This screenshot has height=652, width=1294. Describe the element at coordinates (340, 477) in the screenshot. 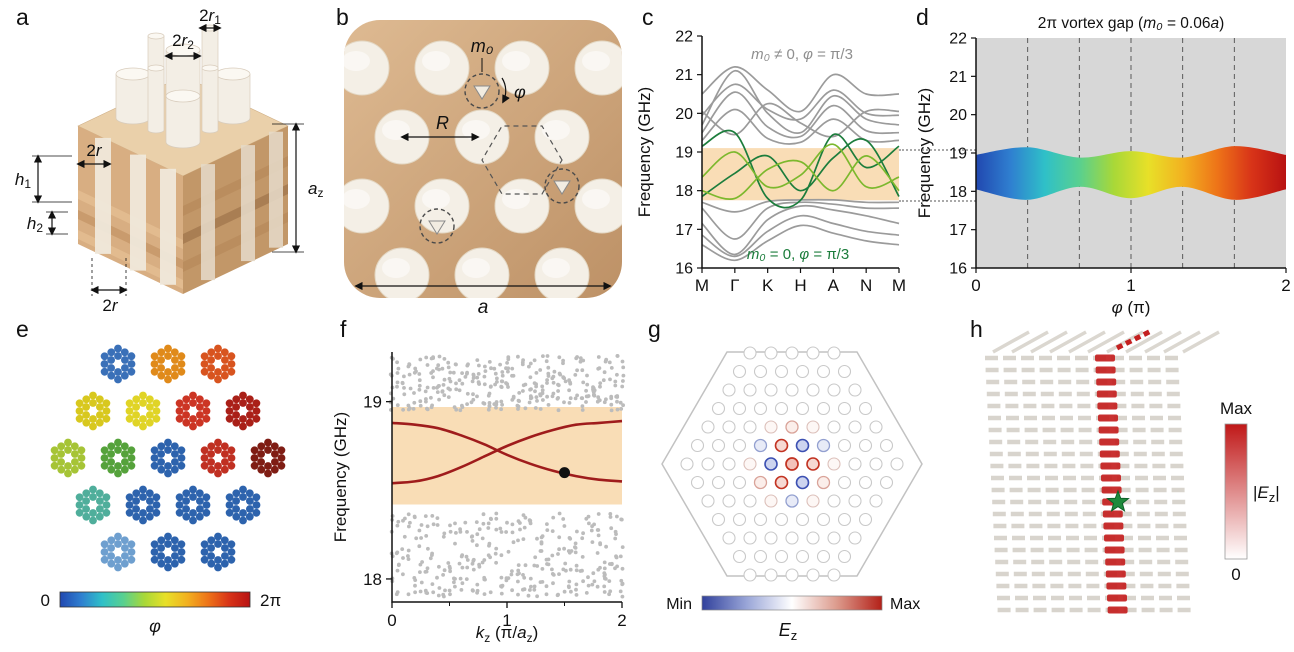

I see `f-ylabel: Frequency (GHz)` at that location.